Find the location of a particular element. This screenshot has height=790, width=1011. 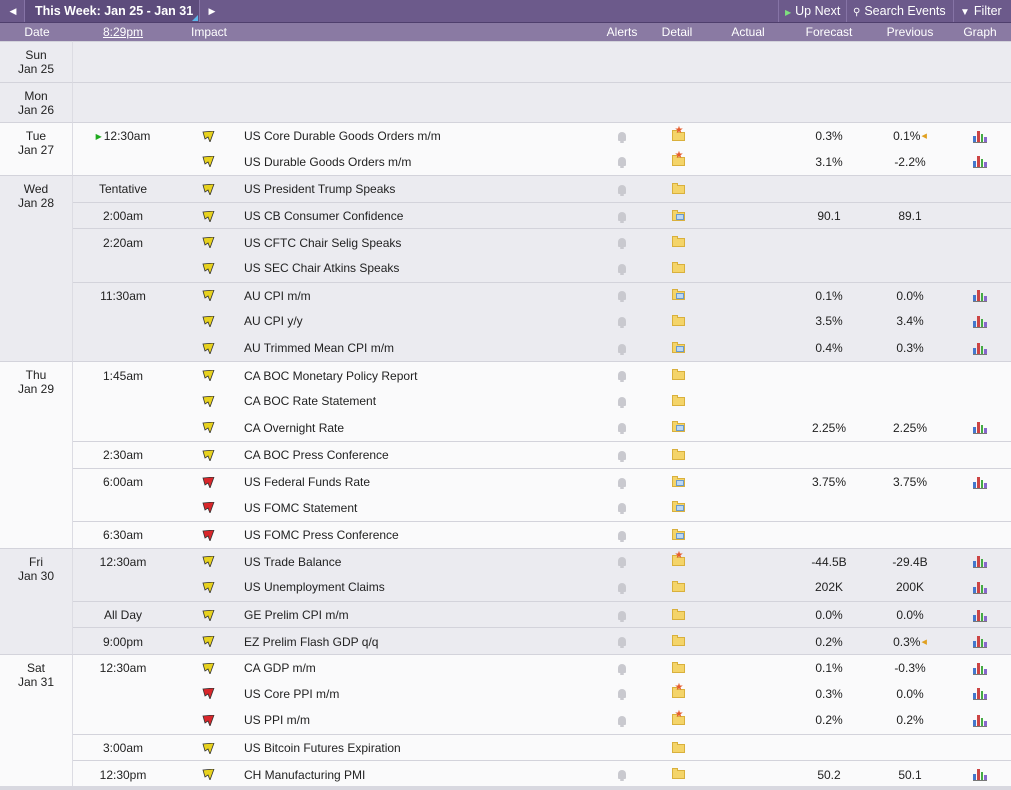

event-name: US FOMC Press Conference is located at coordinates (321, 535).